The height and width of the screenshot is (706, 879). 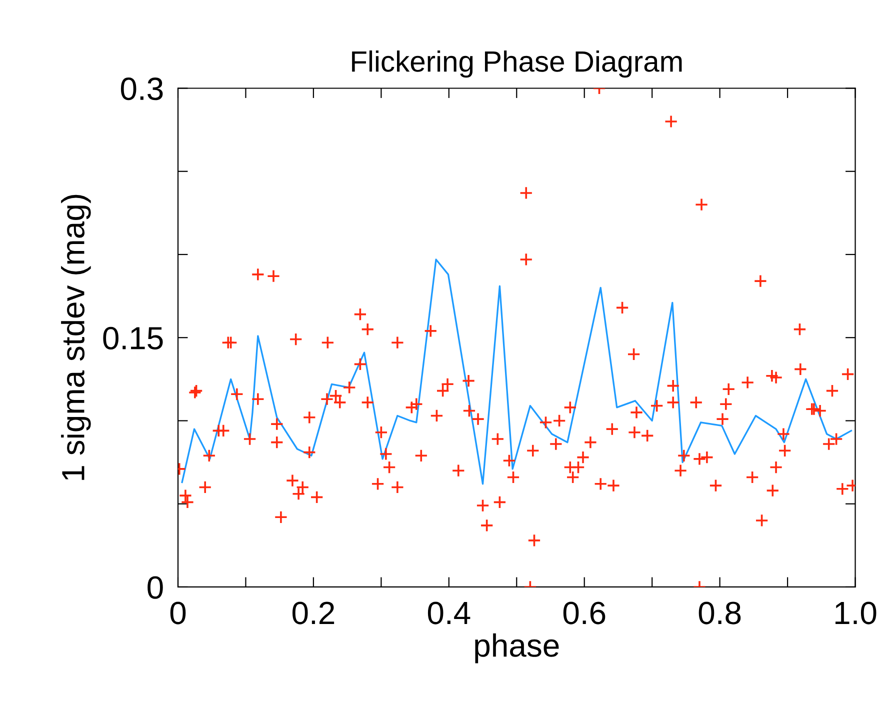 I want to click on y-tick-label: 0, so click(x=155, y=587).